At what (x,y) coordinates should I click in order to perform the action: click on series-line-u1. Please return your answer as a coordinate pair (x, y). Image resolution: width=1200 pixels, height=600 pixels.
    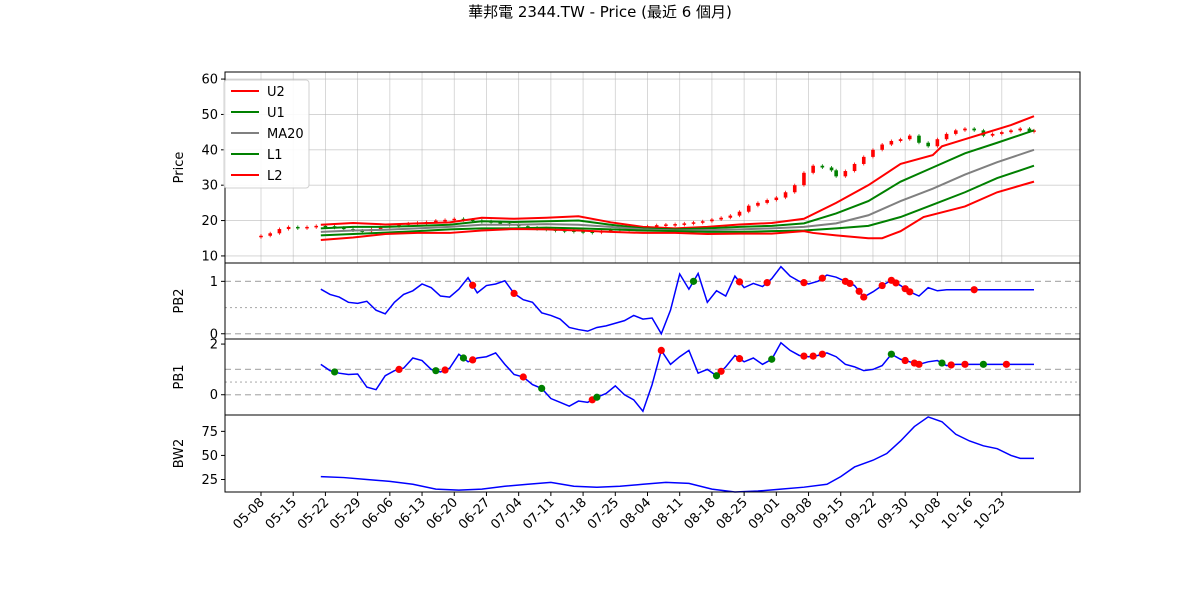
    Looking at the image, I should click on (677, 180).